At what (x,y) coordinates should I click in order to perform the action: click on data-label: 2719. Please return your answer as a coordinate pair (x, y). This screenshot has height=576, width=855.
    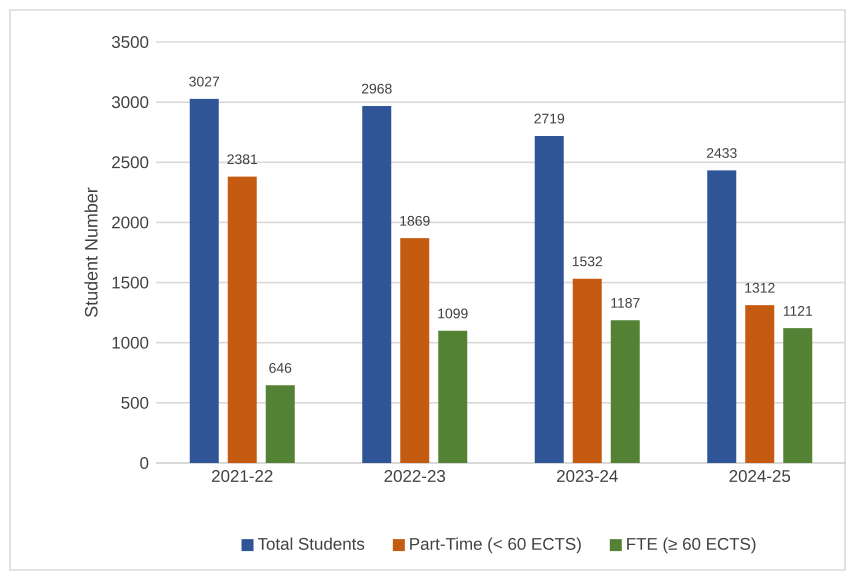
    Looking at the image, I should click on (549, 119).